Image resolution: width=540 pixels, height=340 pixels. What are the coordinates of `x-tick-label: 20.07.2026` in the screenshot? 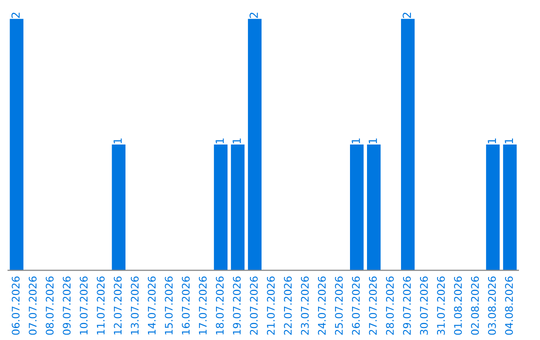 It's located at (254, 305).